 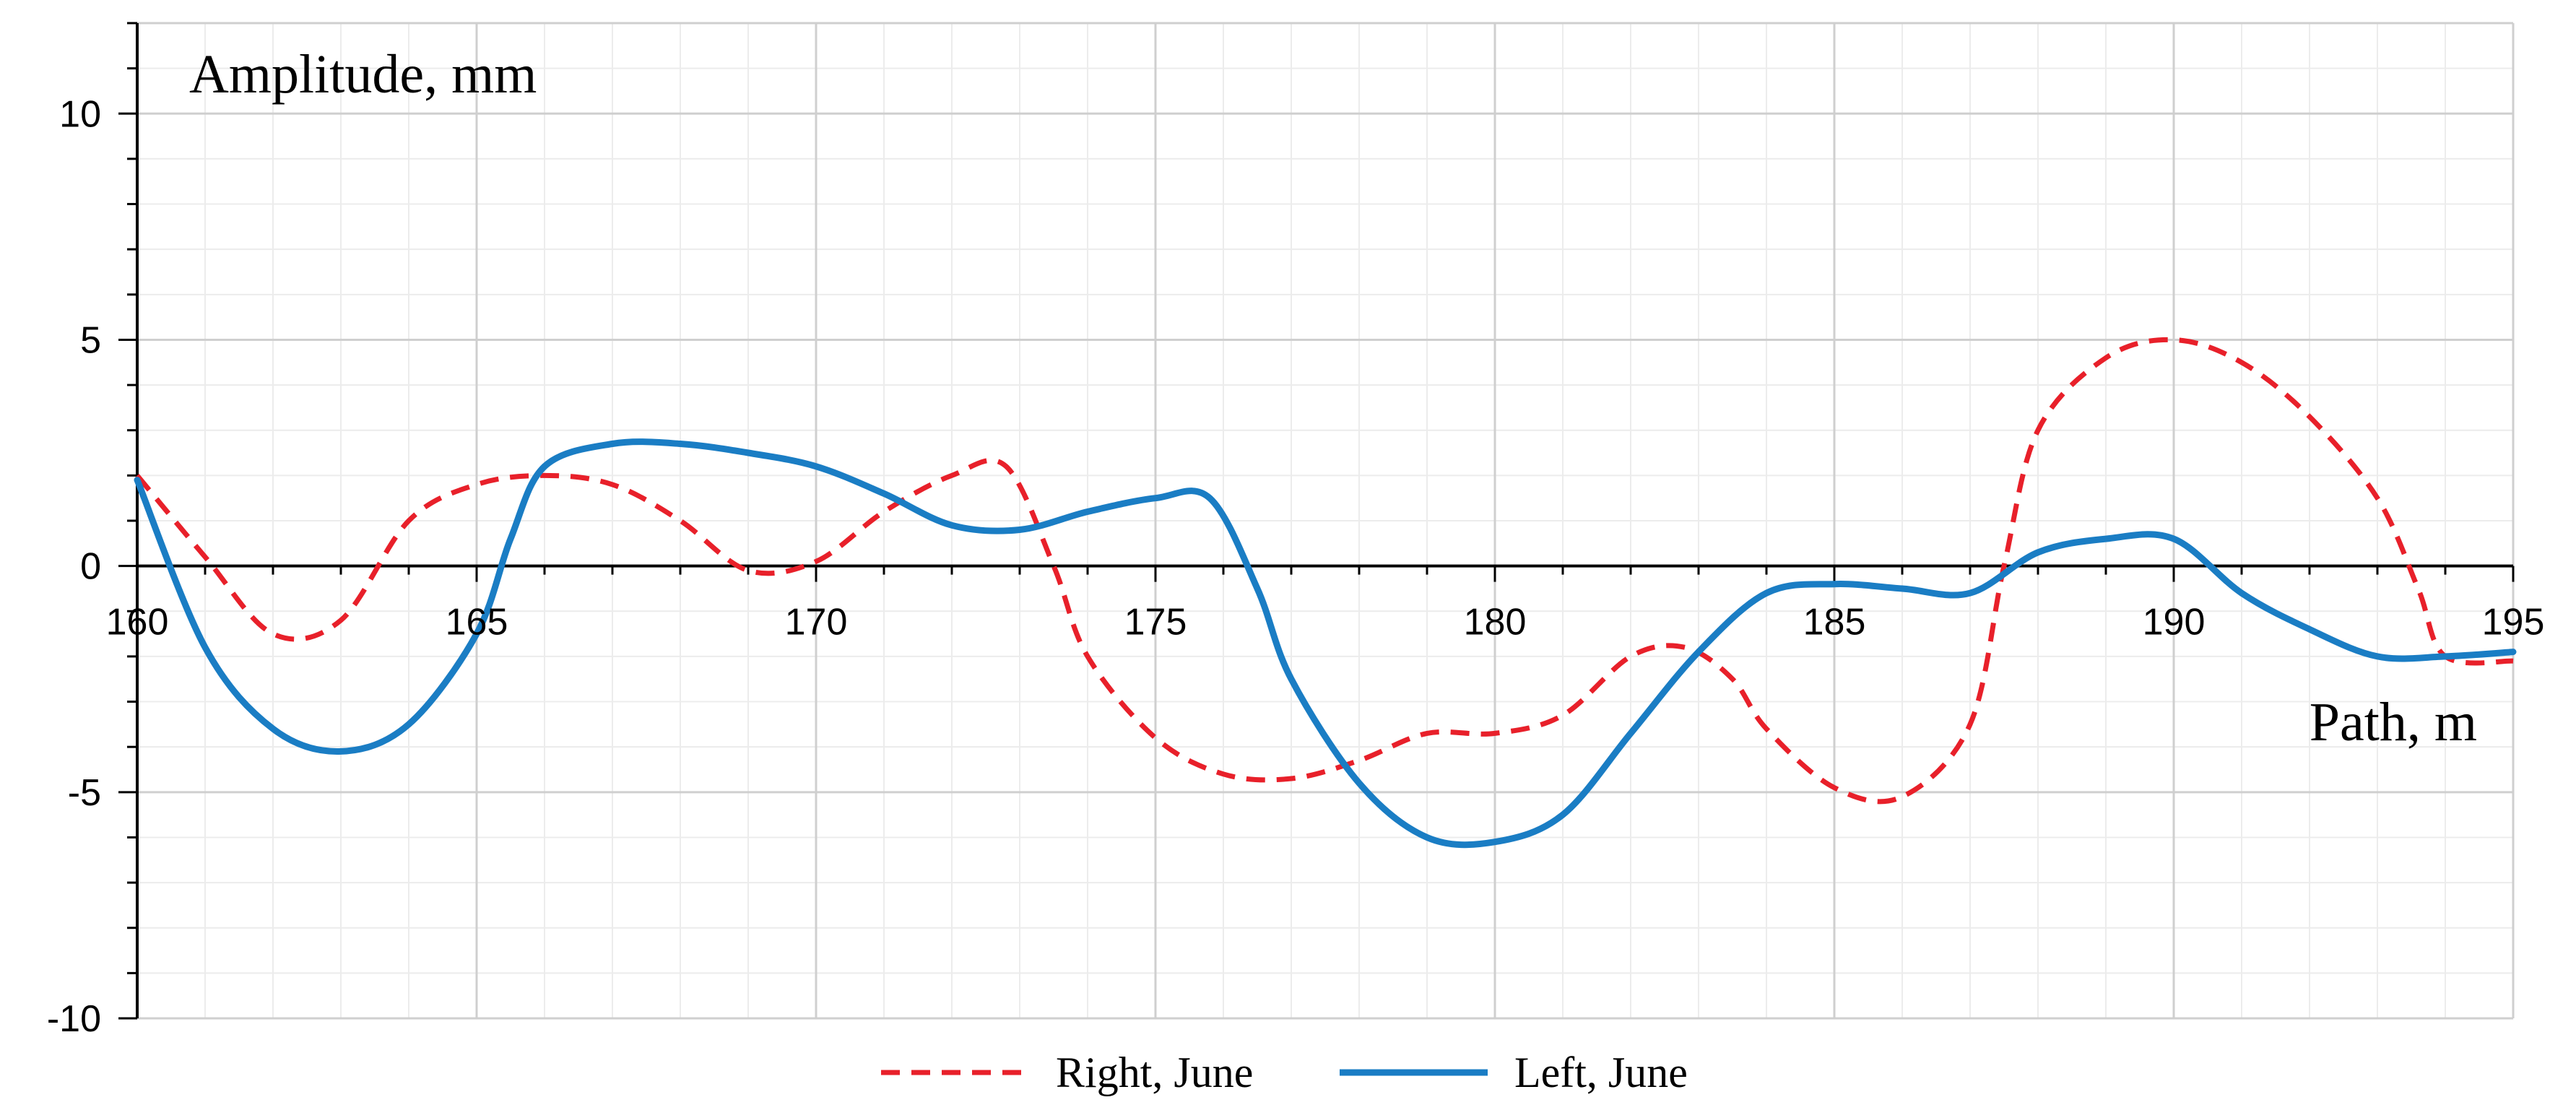 What do you see at coordinates (2393, 722) in the screenshot?
I see `x-axis-title: Path, m` at bounding box center [2393, 722].